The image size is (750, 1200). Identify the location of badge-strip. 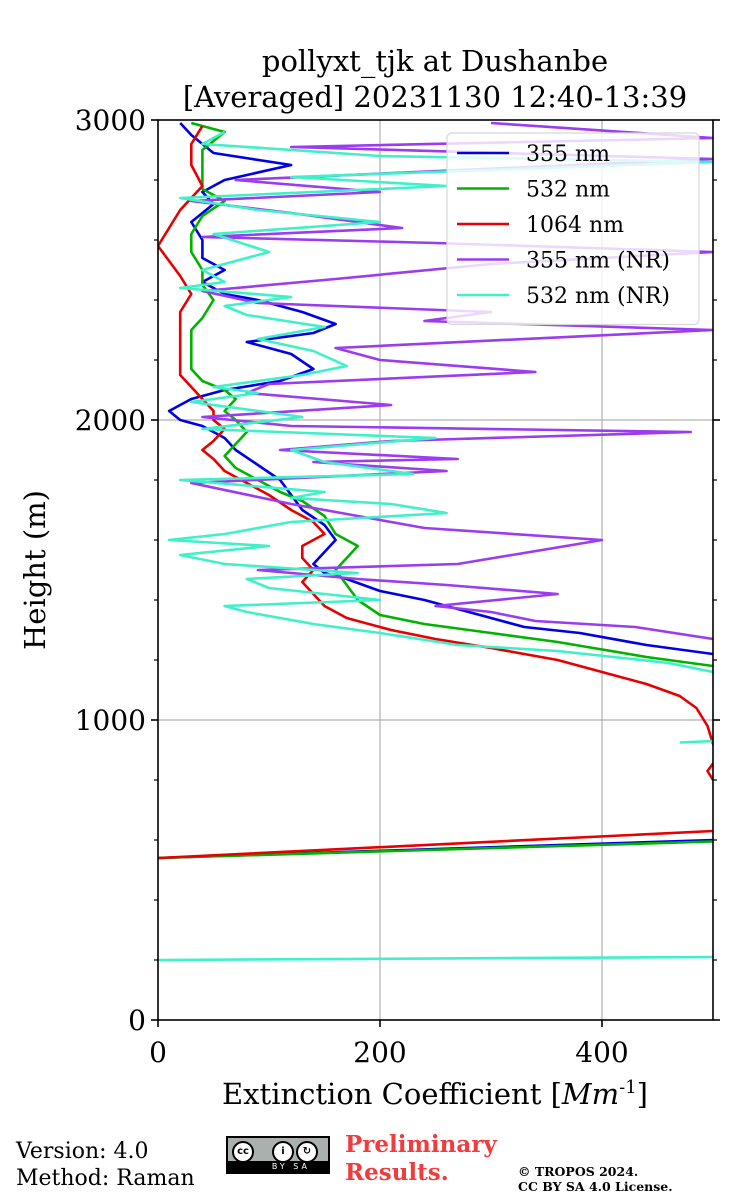
(278, 1166).